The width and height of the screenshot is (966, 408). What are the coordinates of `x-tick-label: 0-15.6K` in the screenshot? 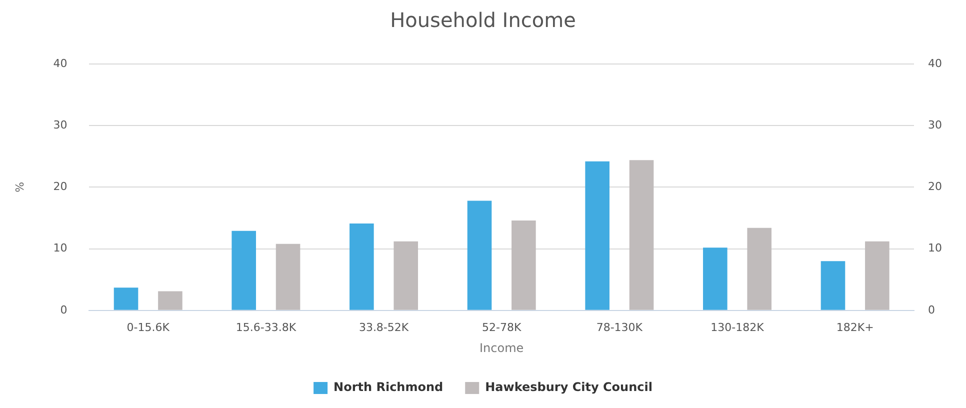 It's located at (148, 327).